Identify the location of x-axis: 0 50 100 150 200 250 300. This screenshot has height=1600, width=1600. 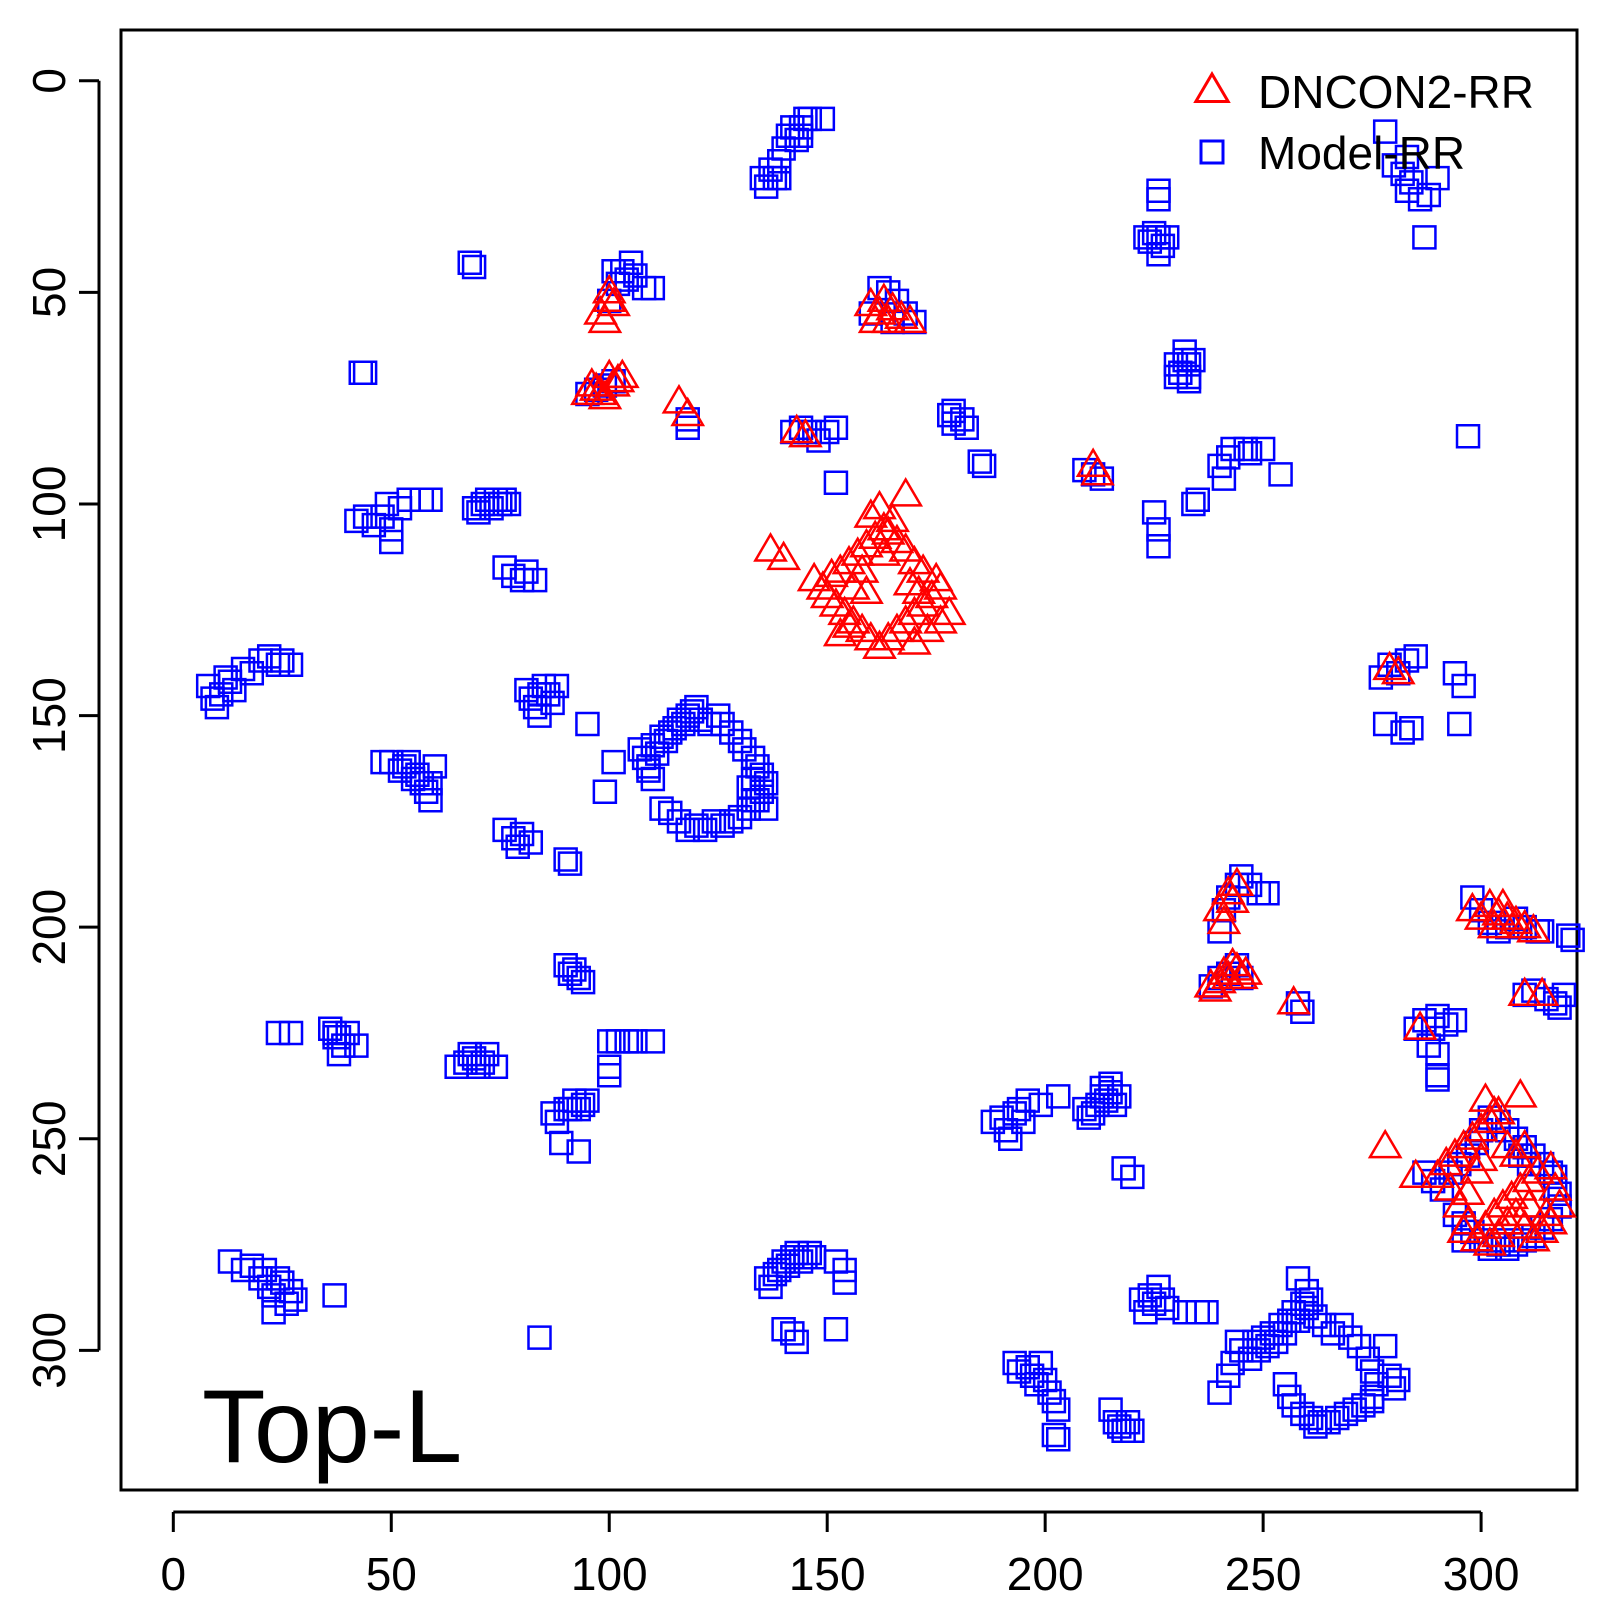
(840, 1555).